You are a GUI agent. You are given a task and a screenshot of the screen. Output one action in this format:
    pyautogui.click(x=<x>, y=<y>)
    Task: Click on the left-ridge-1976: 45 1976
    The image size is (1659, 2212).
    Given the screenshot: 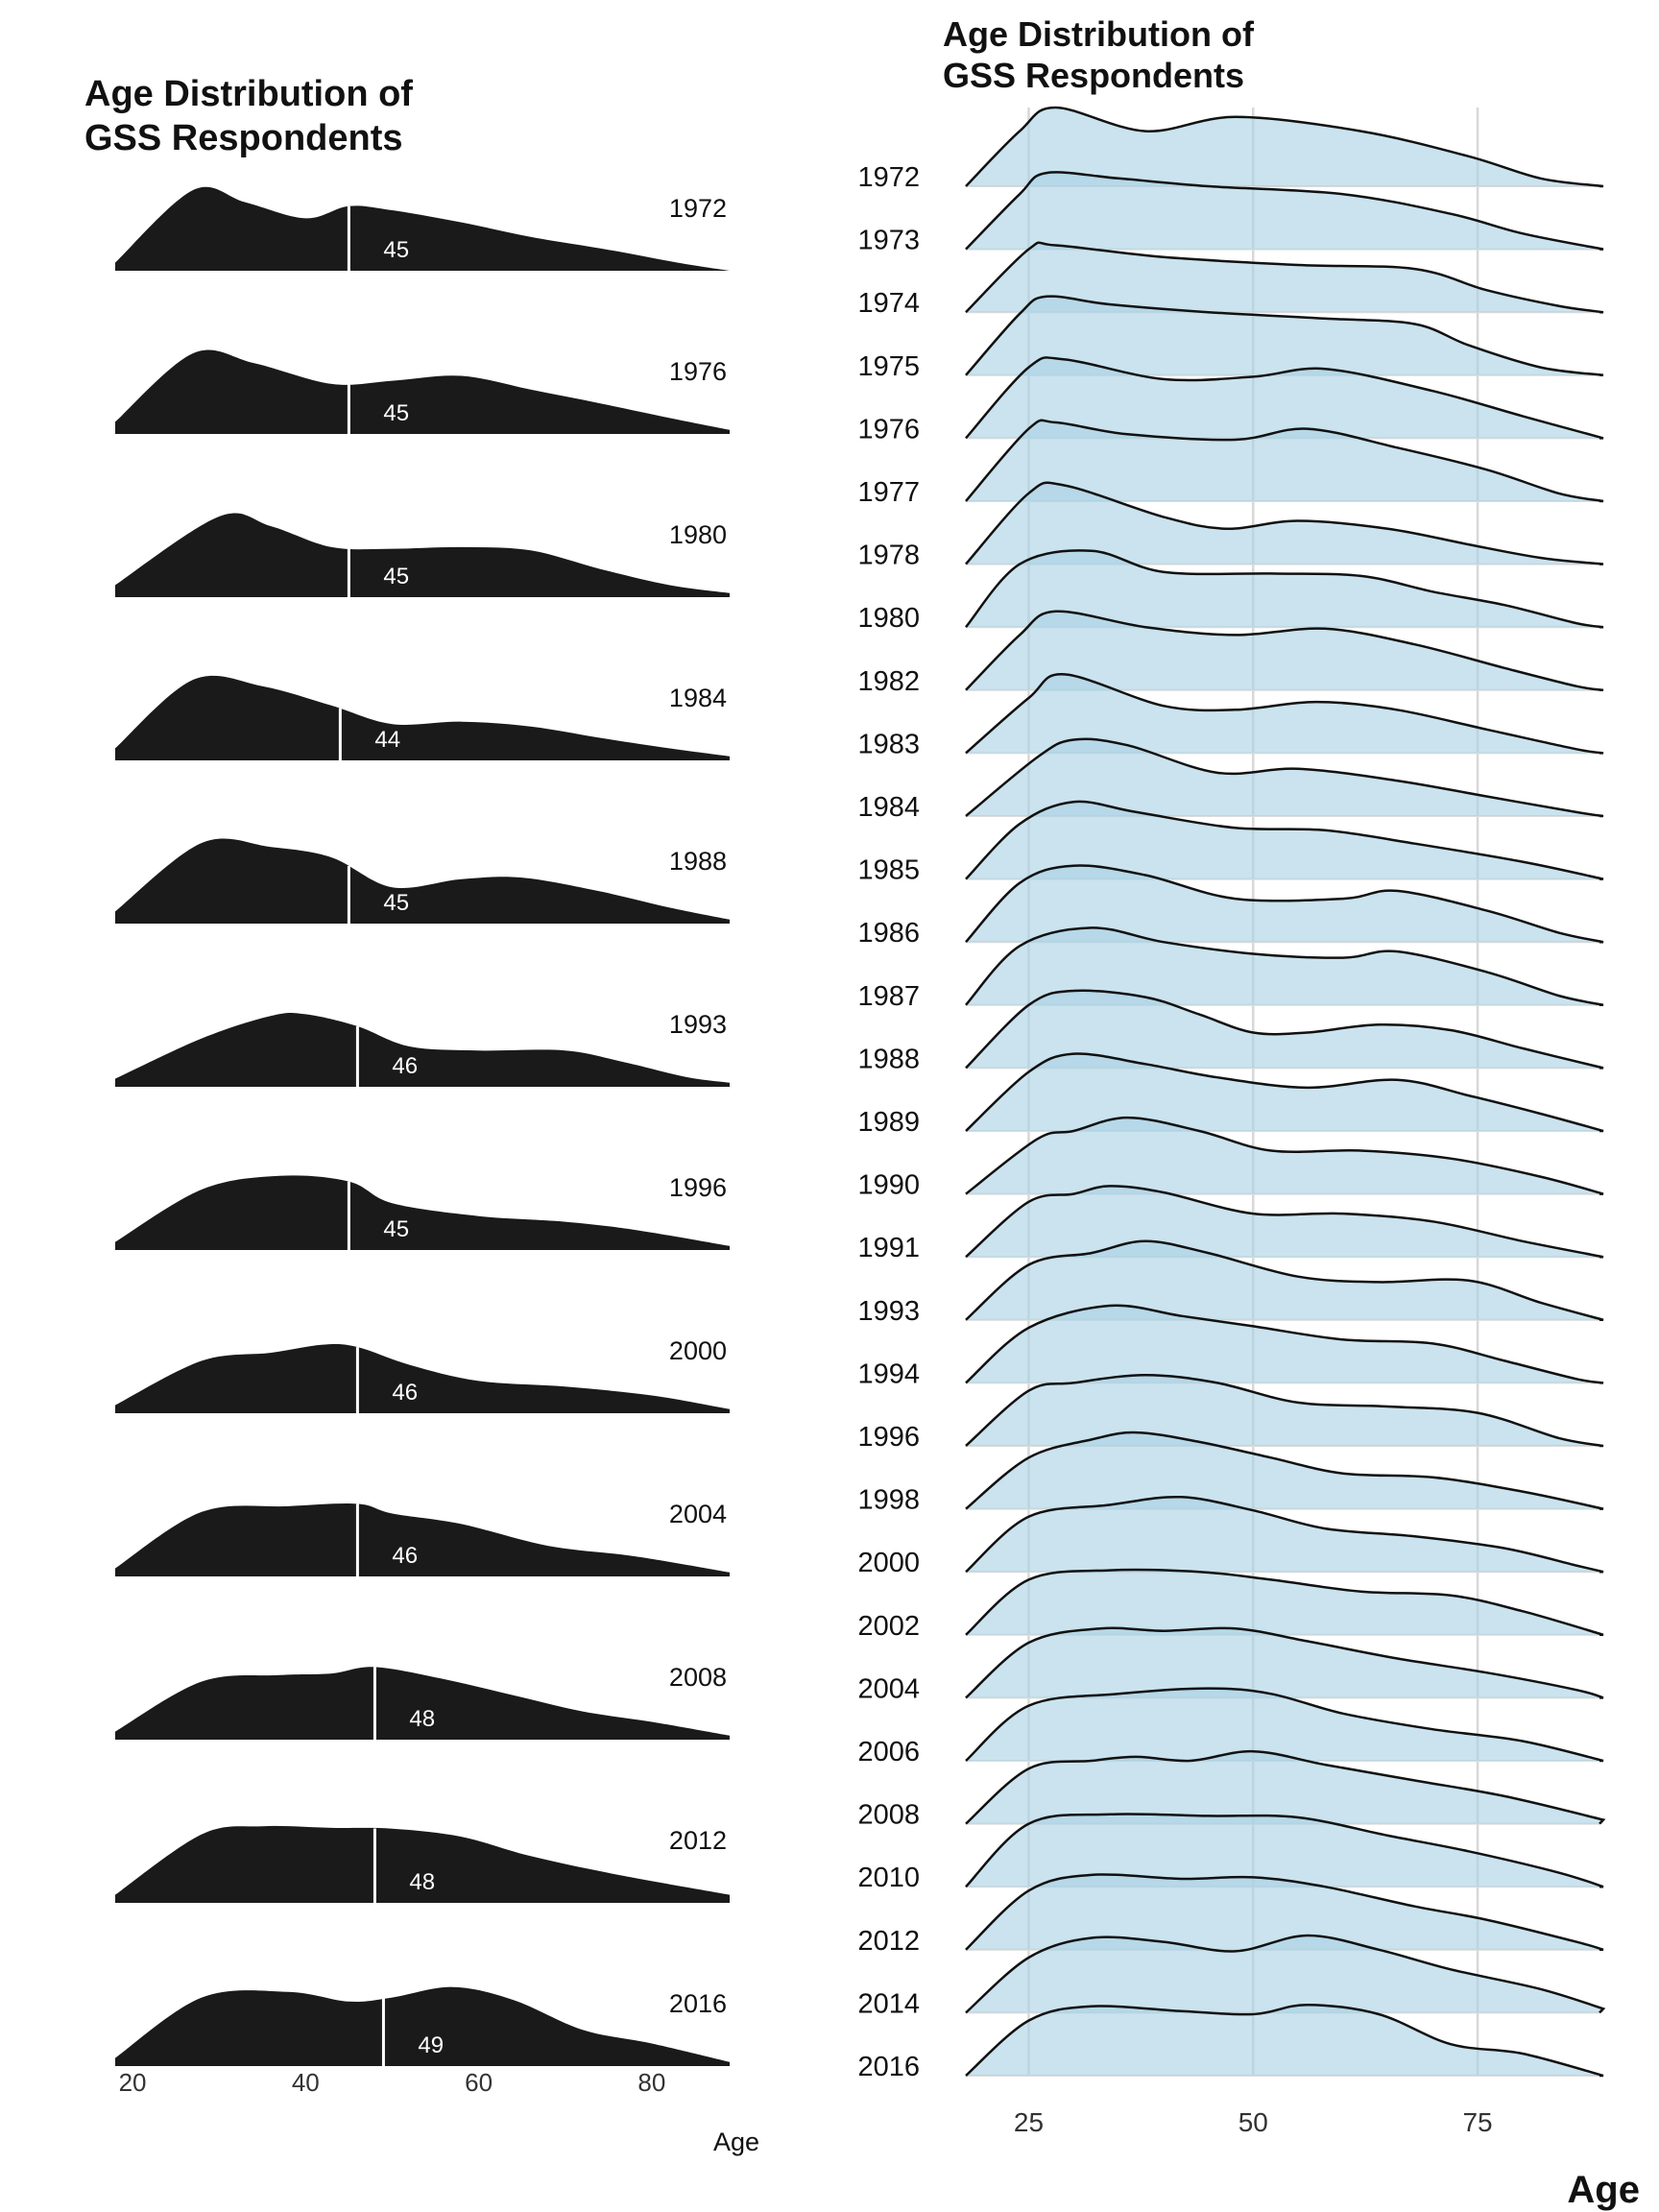 What is the action you would take?
    pyautogui.click(x=422, y=391)
    